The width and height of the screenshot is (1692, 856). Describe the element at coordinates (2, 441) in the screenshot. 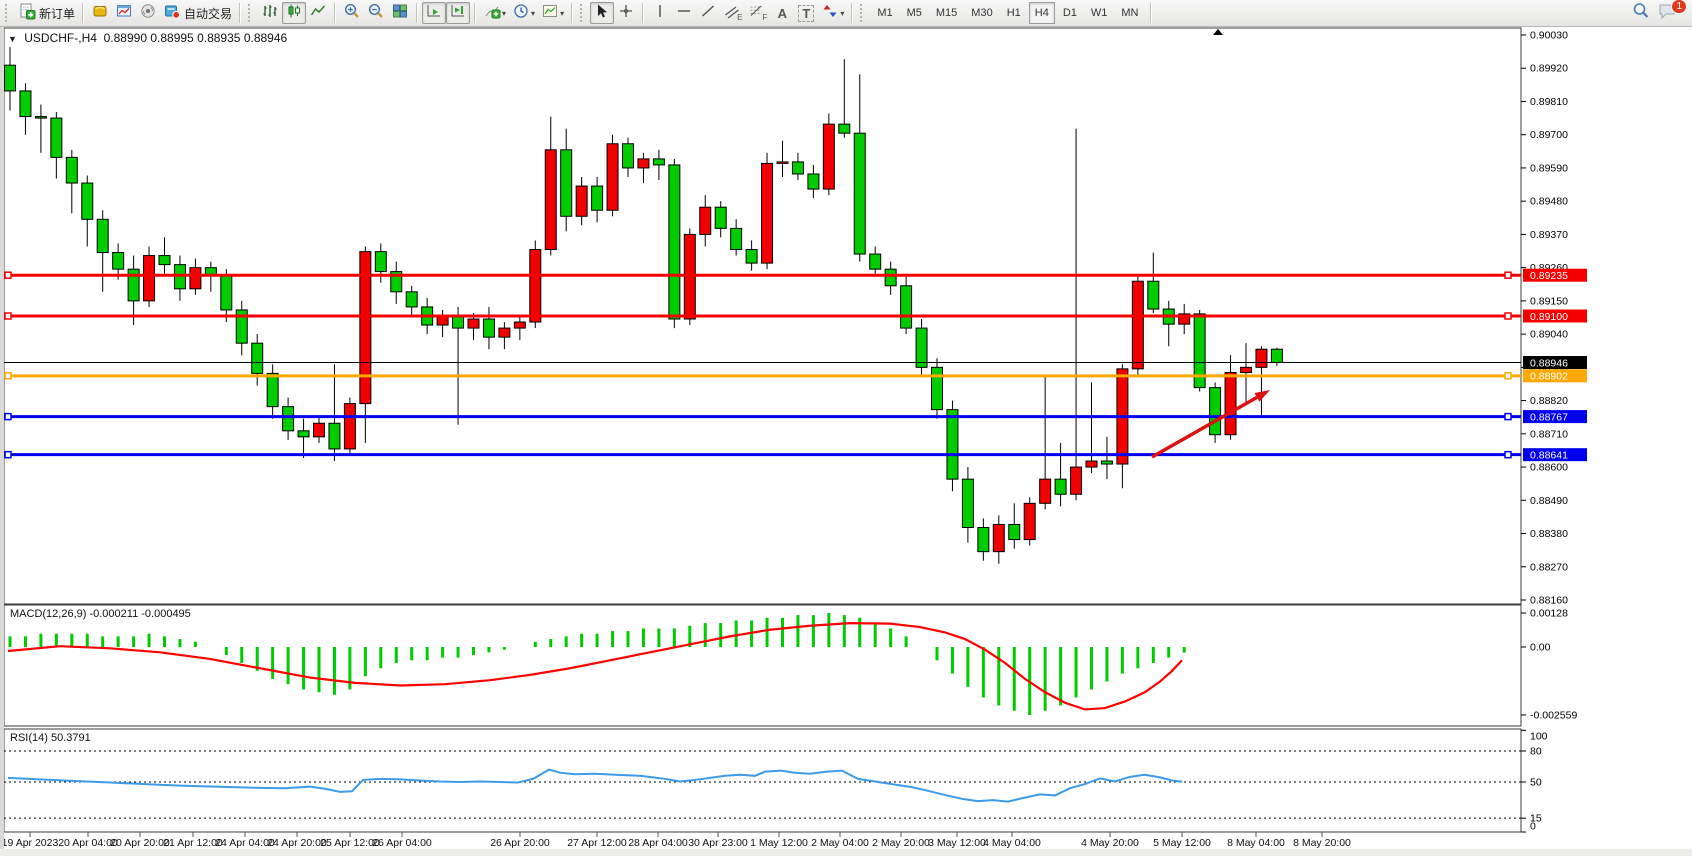

I see `window-left-edge` at that location.